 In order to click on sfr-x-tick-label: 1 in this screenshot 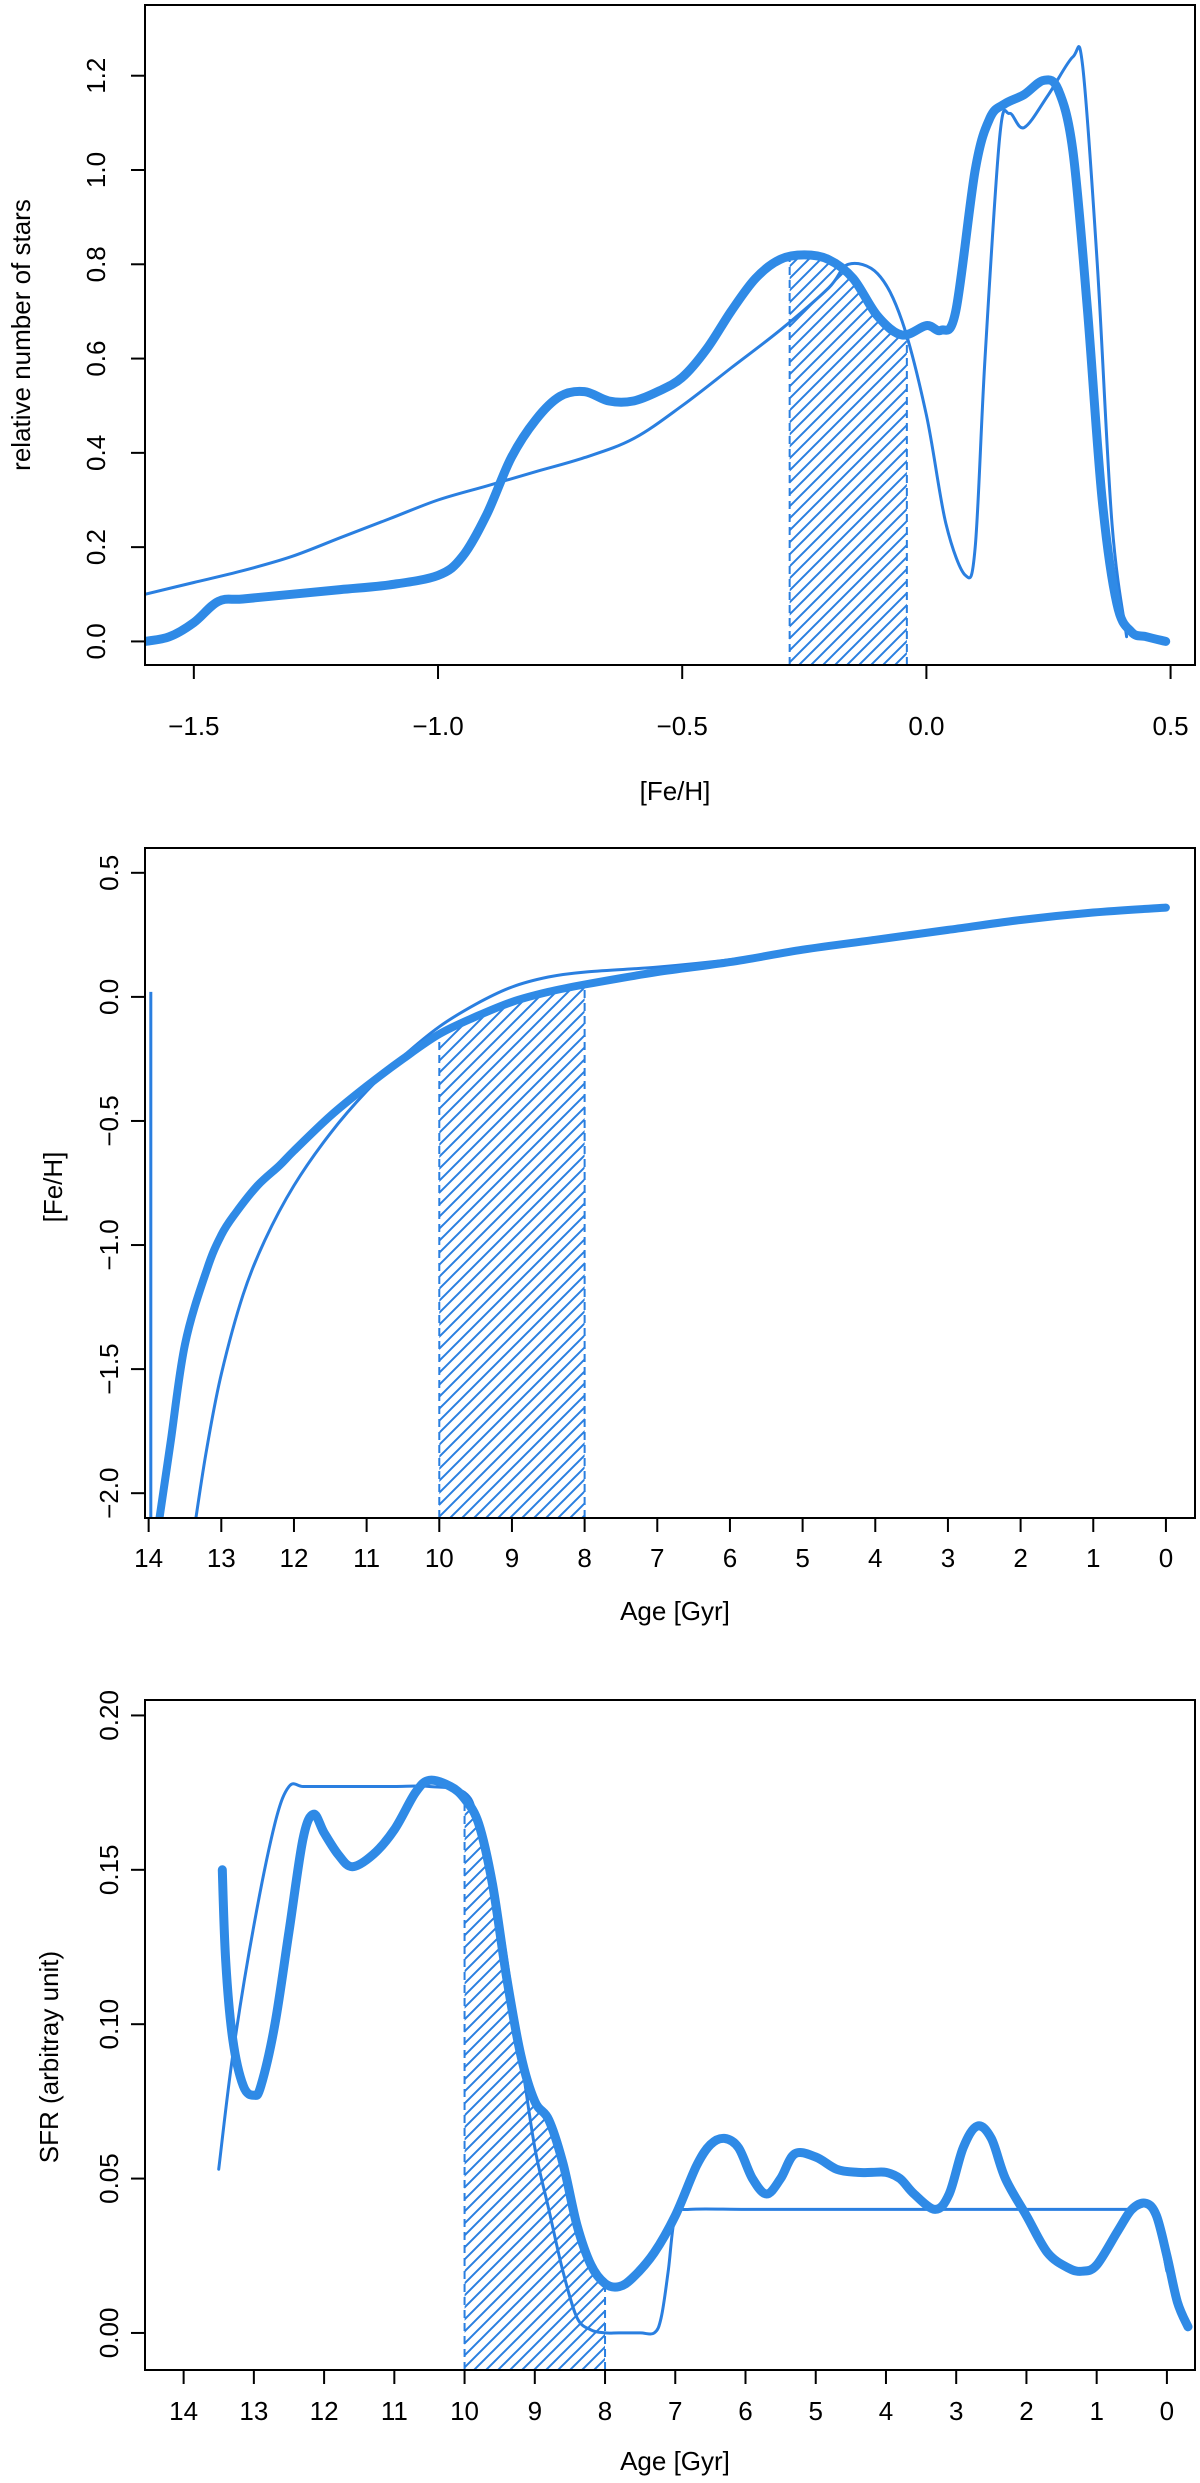, I will do `click(1096, 2411)`.